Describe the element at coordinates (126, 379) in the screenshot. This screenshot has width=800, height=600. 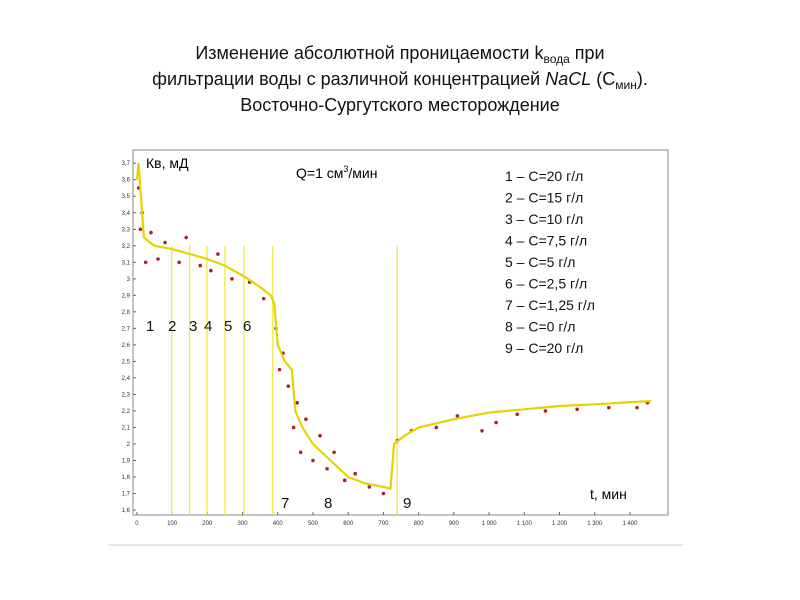
I see `y-tick-label: 2,4` at that location.